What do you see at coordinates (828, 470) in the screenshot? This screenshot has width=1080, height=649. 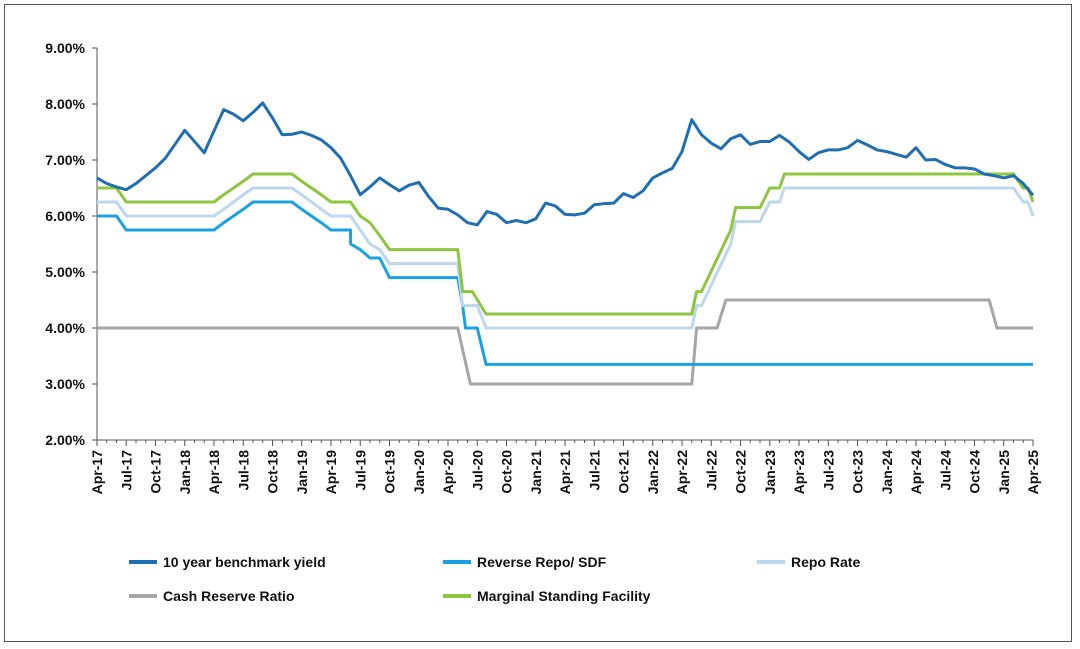 I see `x-tick-label: Jul-23` at bounding box center [828, 470].